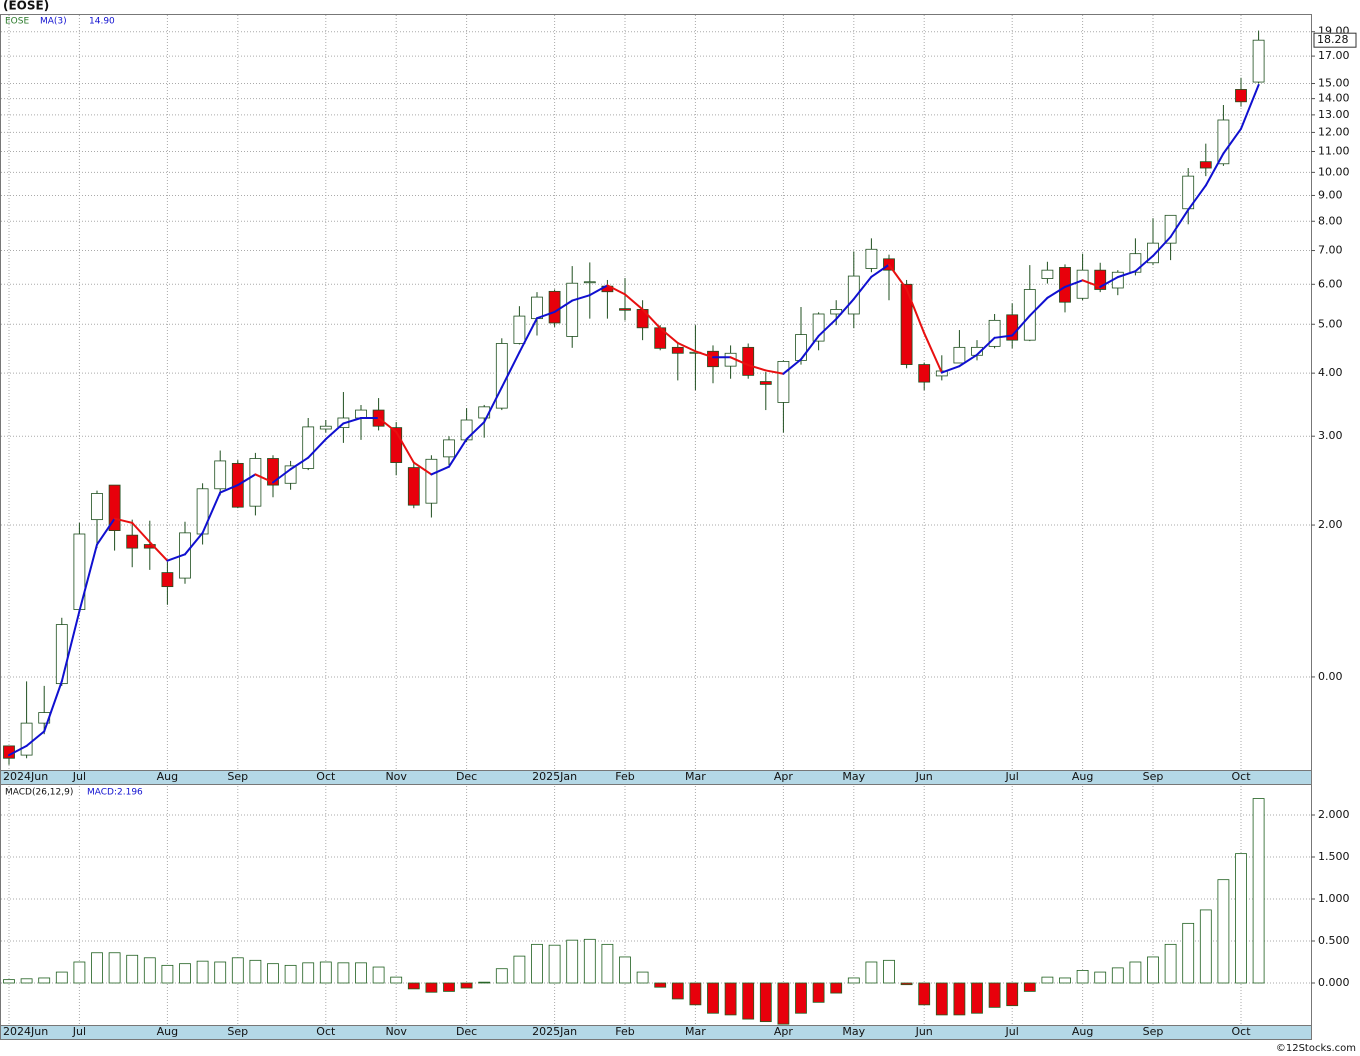 This screenshot has height=1056, width=1360. What do you see at coordinates (26, 6) in the screenshot?
I see `chart-title: (EOSE)` at bounding box center [26, 6].